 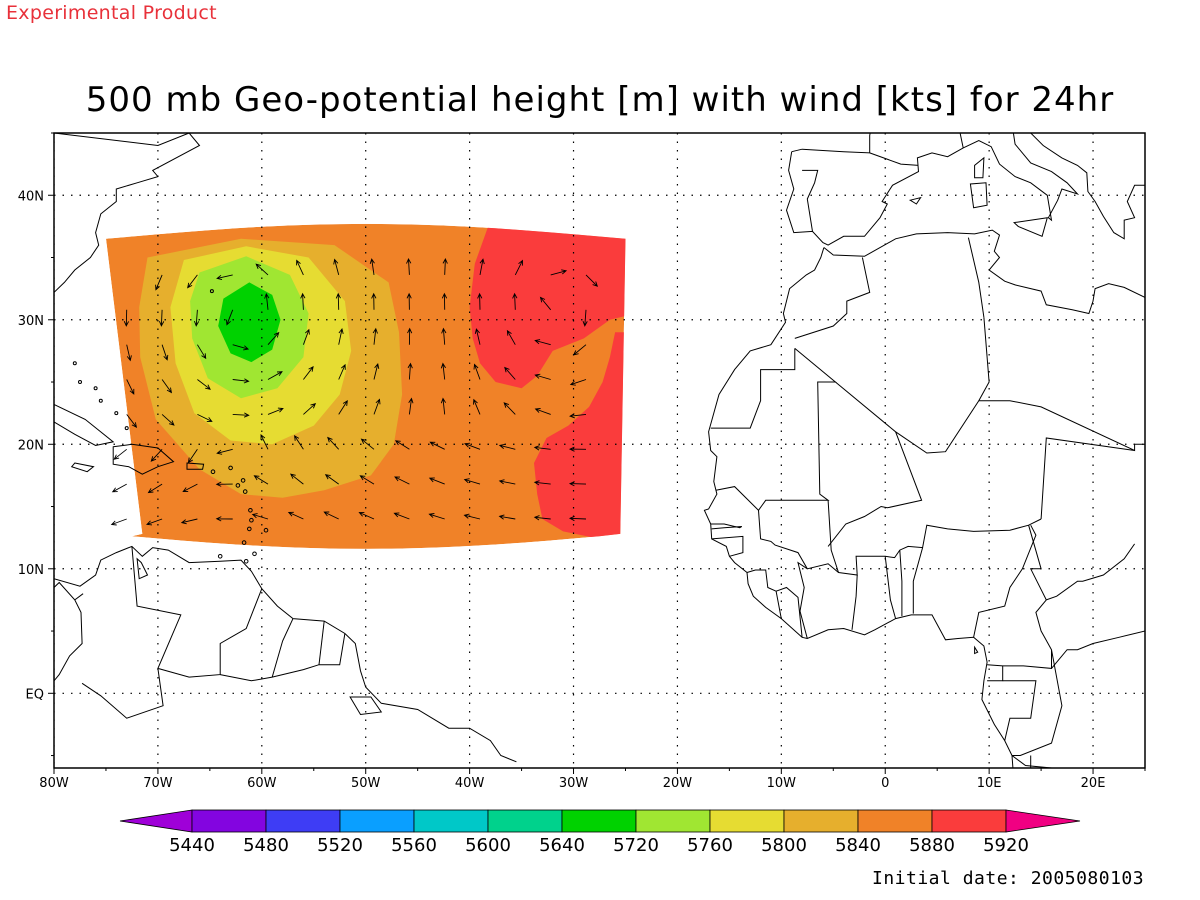 What do you see at coordinates (854, 602) in the screenshot?
I see `cote-divoire-ghana-border` at bounding box center [854, 602].